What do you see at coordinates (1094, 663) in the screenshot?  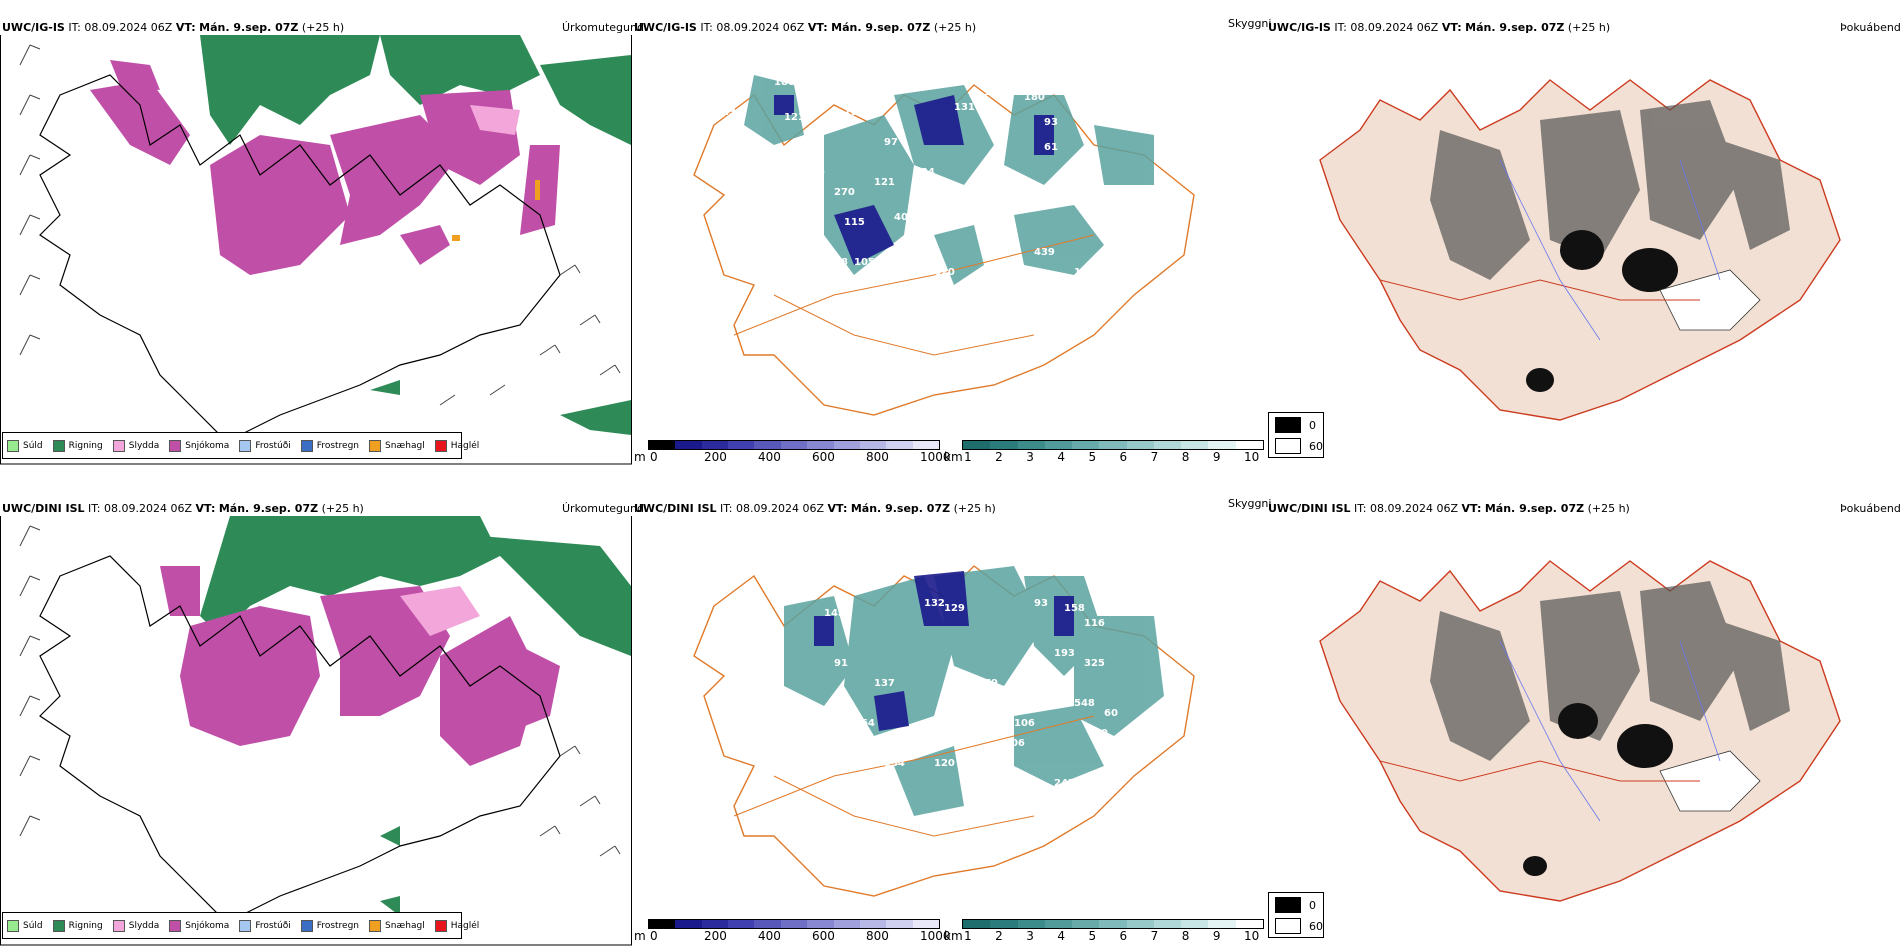 I see `cloudbase-label: 325` at bounding box center [1094, 663].